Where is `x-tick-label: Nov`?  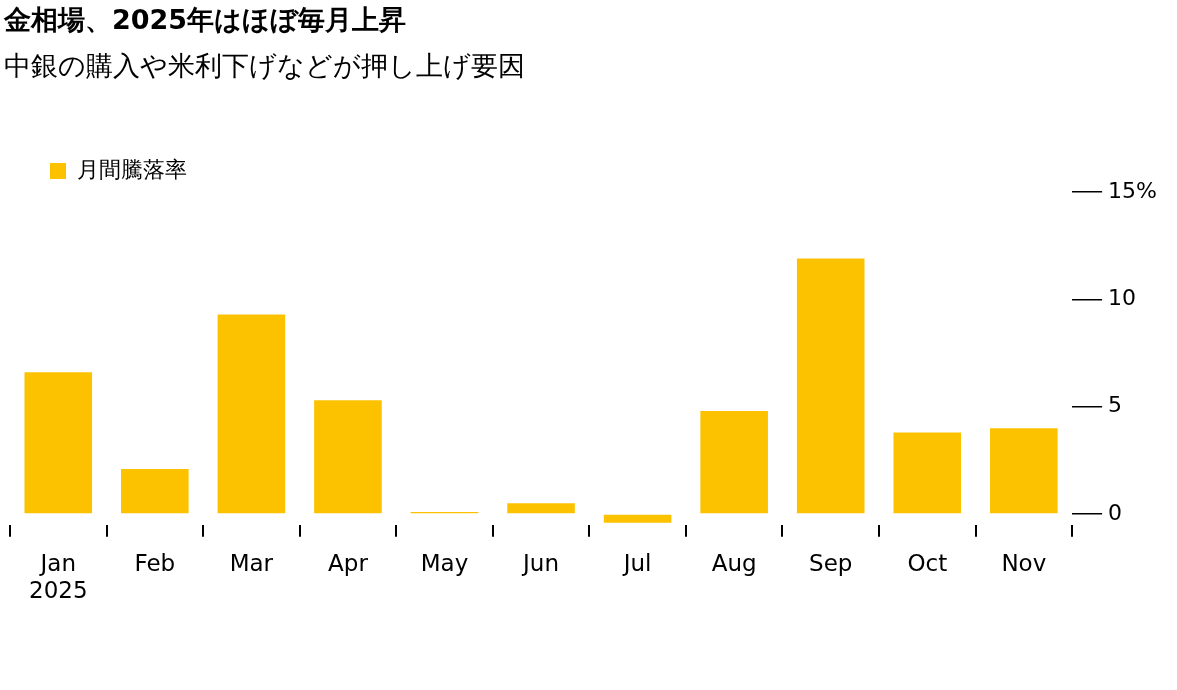
x-tick-label: Nov is located at coordinates (1024, 562).